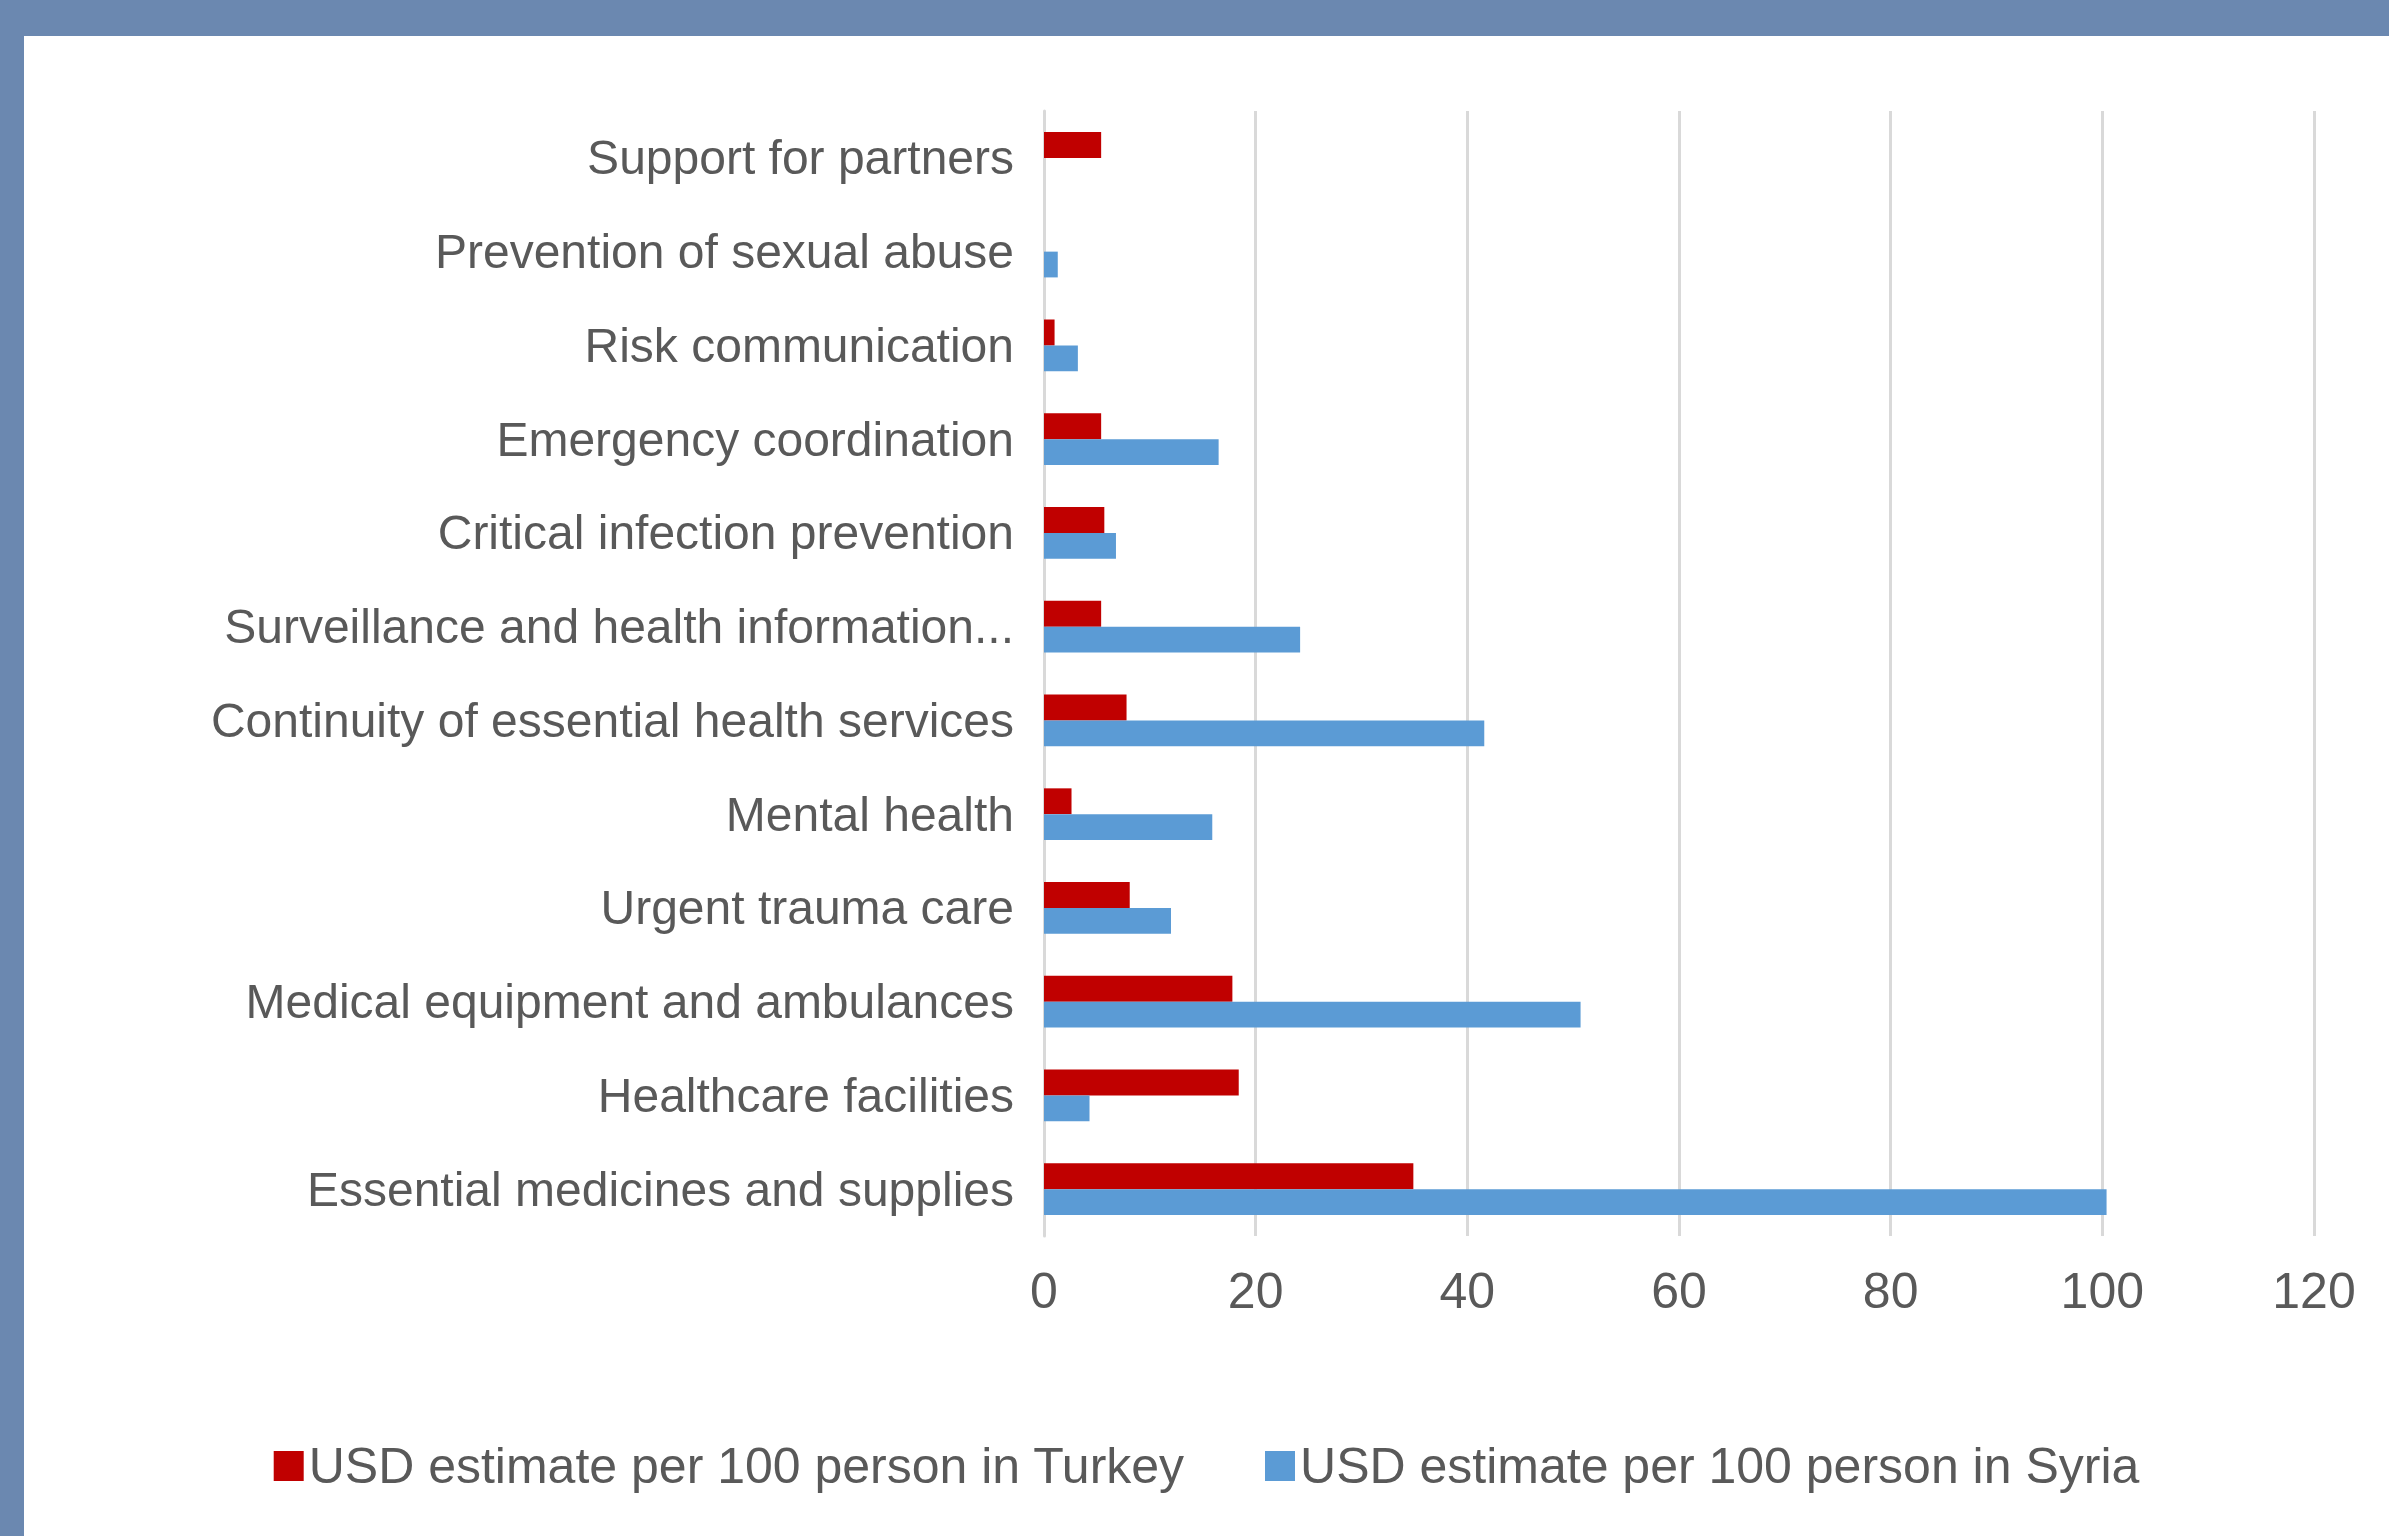  I want to click on legend-label: USD estimate per 100 person in Syria, so click(1720, 1466).